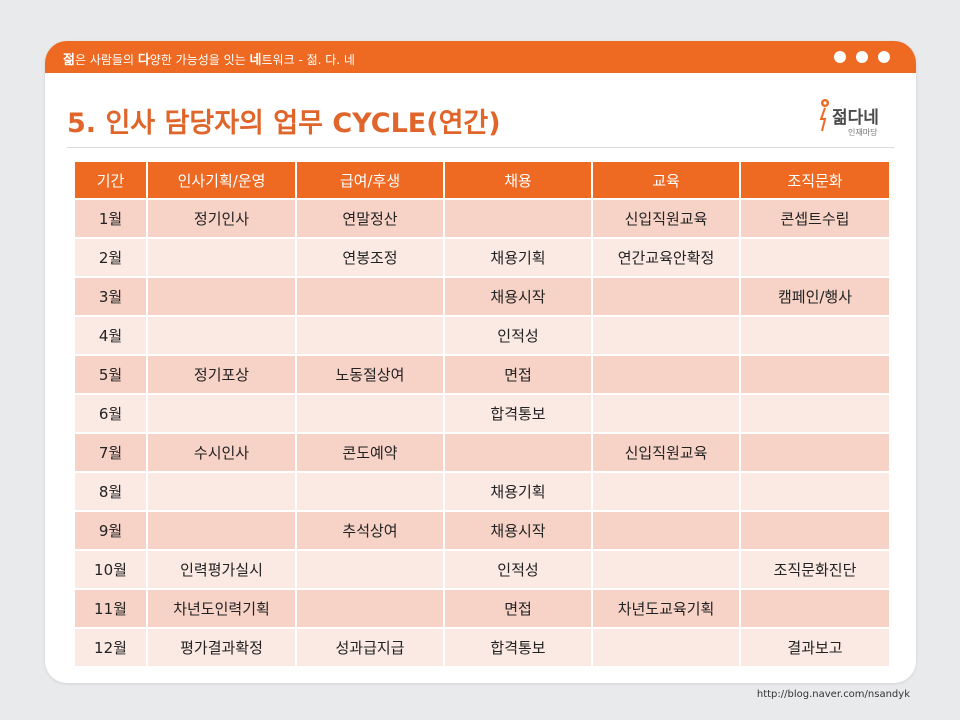  I want to click on cell-month: 3월, so click(111, 297).